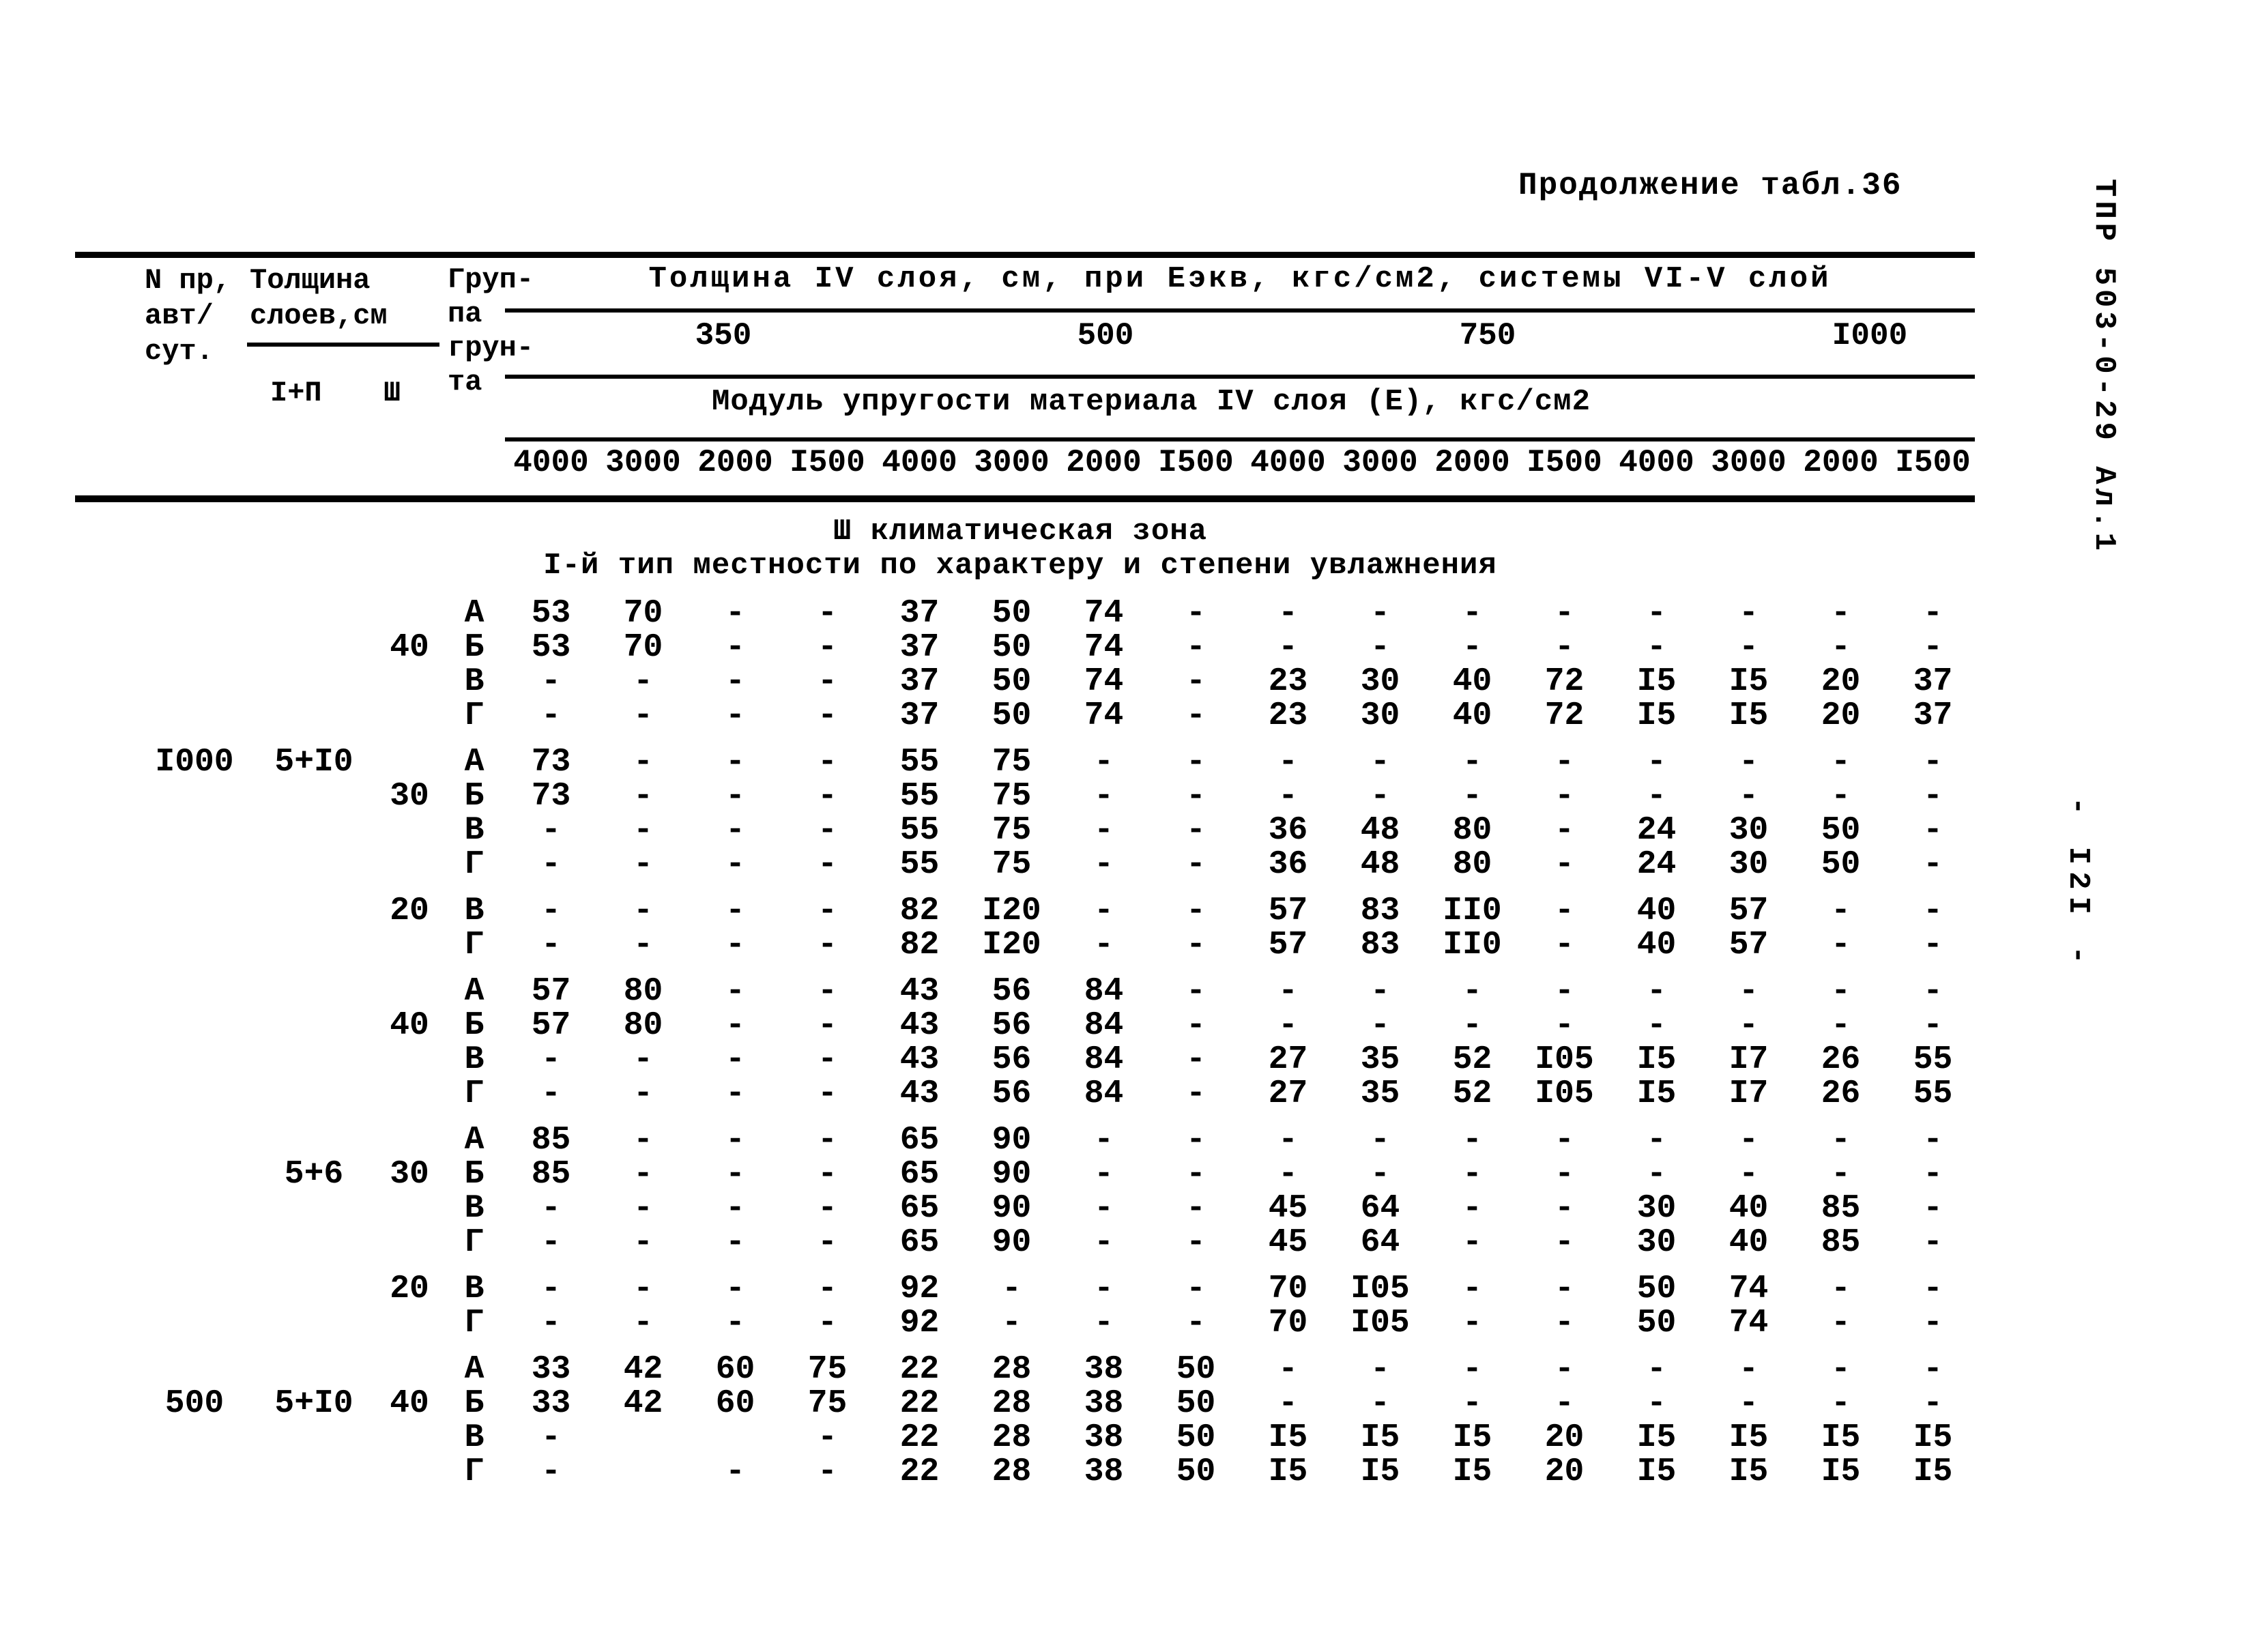 This screenshot has height=1652, width=2256. I want to click on eekv-value: 750, so click(1488, 335).